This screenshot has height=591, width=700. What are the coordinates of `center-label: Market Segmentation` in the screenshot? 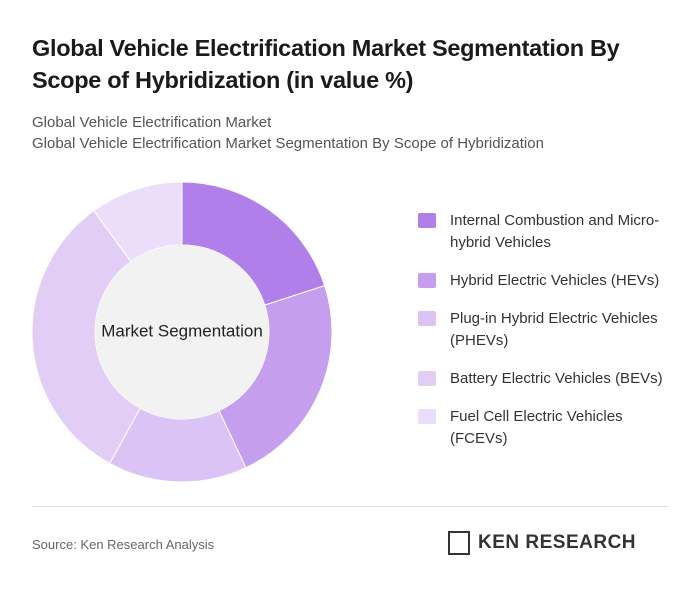 It's located at (182, 330).